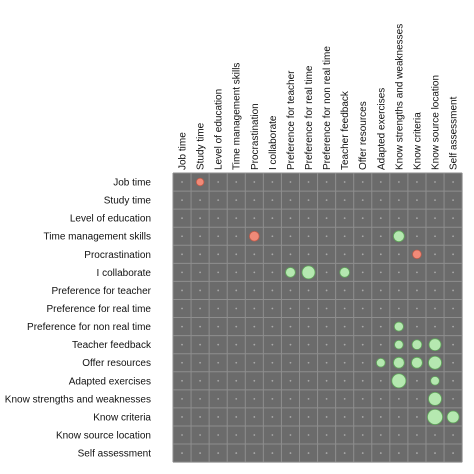 The image size is (474, 474). Describe the element at coordinates (436, 122) in the screenshot. I see `column-label: Know source location` at that location.